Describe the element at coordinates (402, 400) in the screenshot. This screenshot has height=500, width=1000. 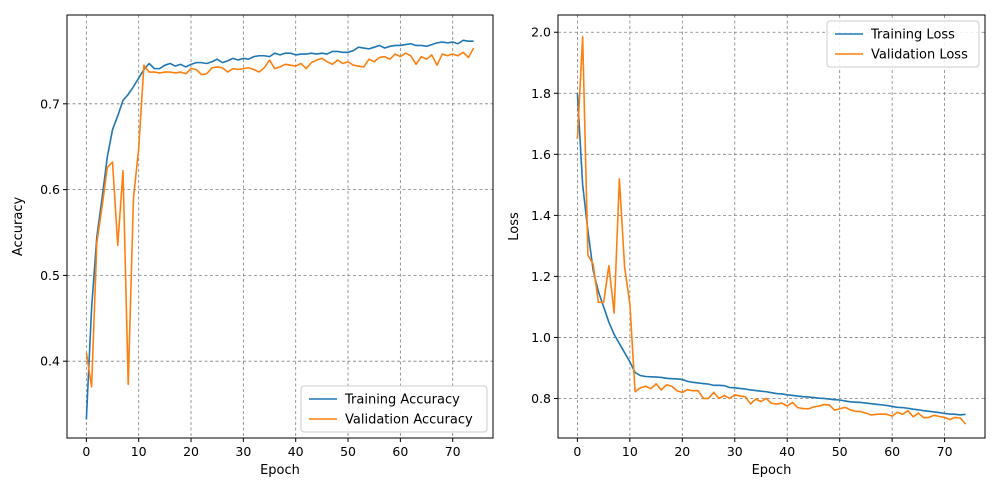
I see `legend-label: Training Accuracy` at that location.